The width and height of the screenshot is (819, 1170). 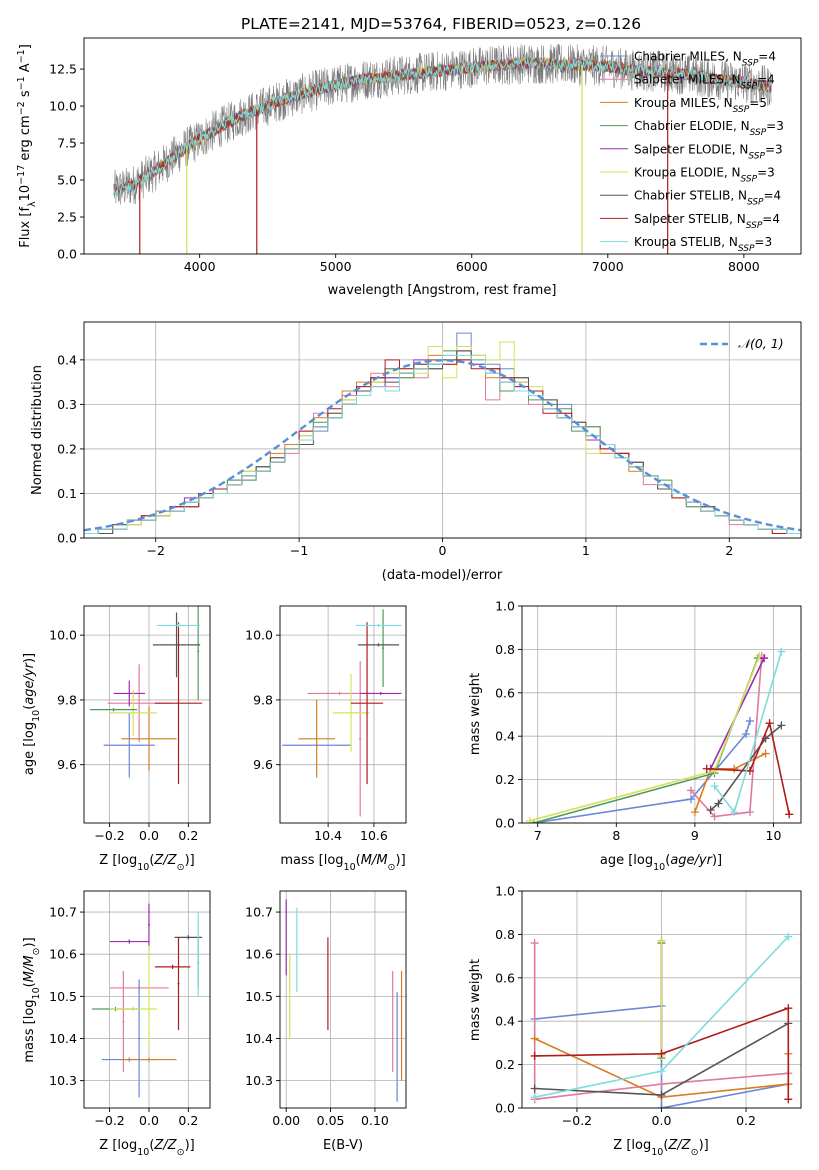 I want to click on y-tick-label: 10.3, so click(x=259, y=1080).